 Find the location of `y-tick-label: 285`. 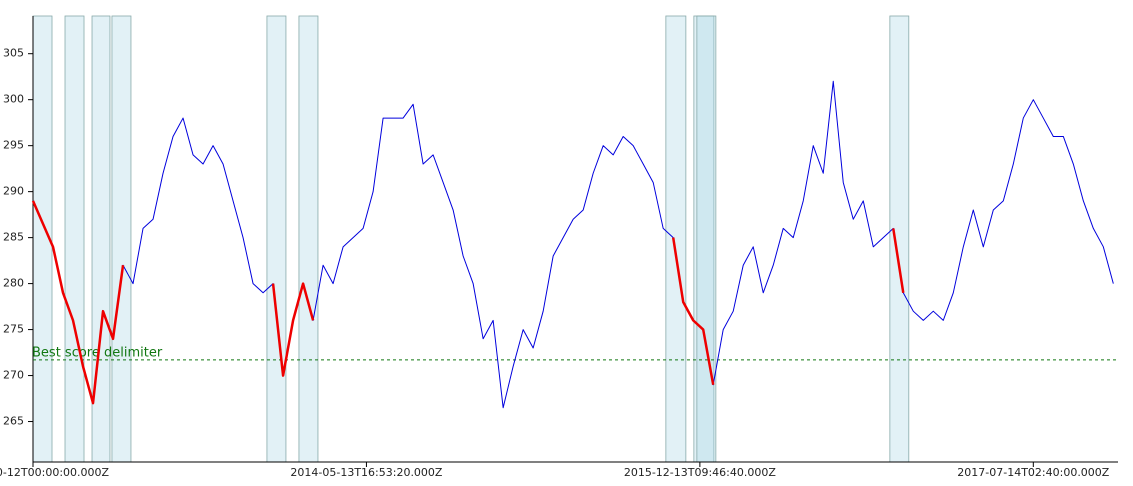

y-tick-label: 285 is located at coordinates (13, 237).